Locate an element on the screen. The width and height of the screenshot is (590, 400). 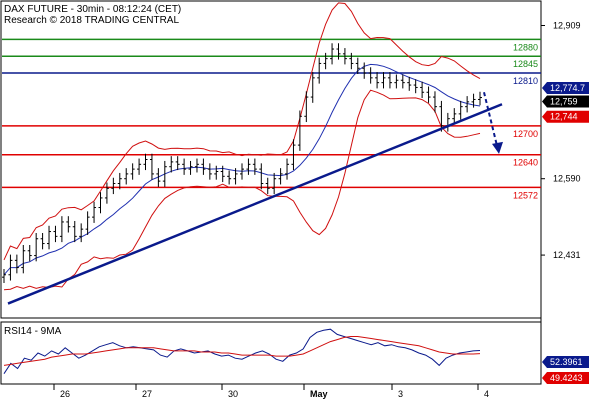
y-tick-label: 12,590 is located at coordinates (567, 179).